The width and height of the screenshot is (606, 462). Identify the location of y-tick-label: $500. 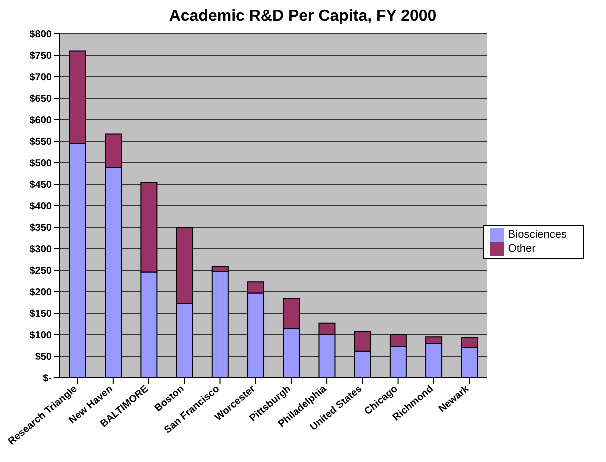
(41, 164).